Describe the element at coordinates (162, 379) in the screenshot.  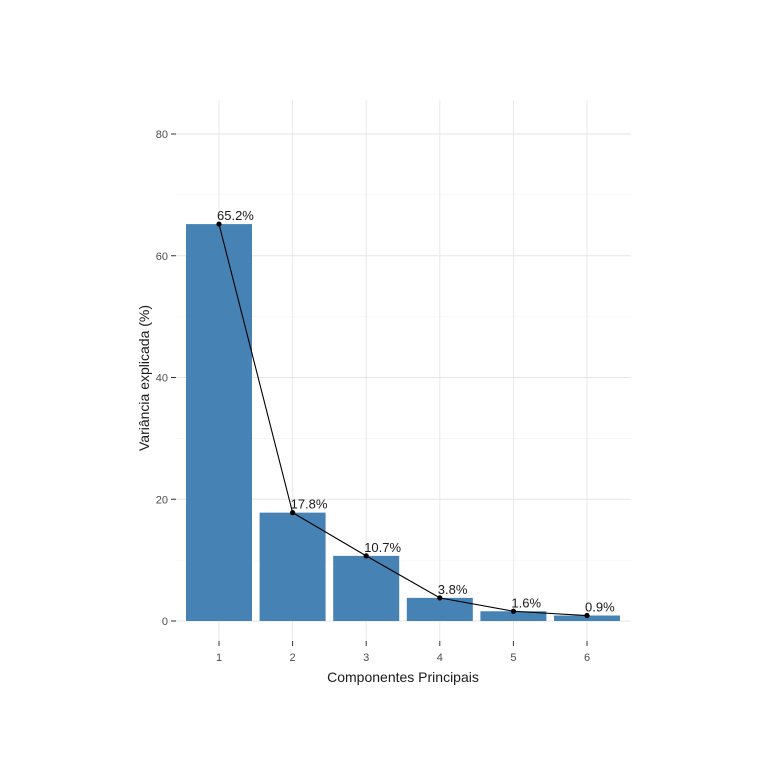
I see `y-tick-label: 40` at that location.